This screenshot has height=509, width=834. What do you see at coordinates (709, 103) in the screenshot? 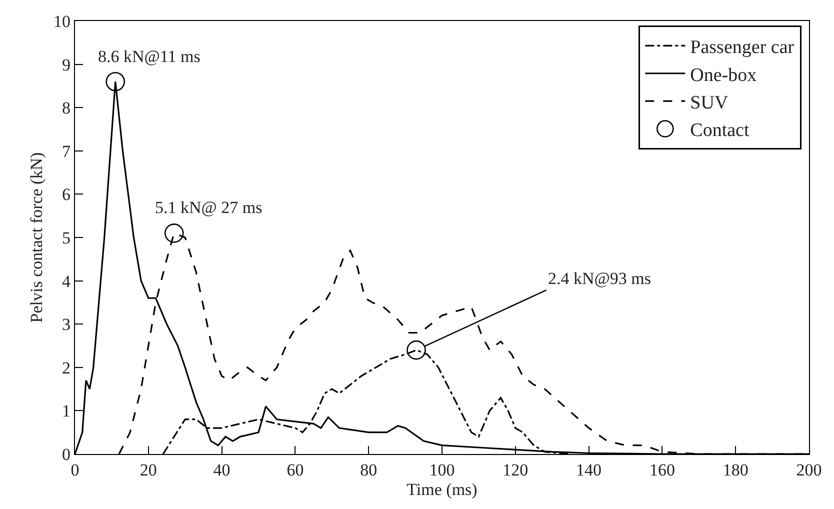
I see `legend-label: SUV` at bounding box center [709, 103].